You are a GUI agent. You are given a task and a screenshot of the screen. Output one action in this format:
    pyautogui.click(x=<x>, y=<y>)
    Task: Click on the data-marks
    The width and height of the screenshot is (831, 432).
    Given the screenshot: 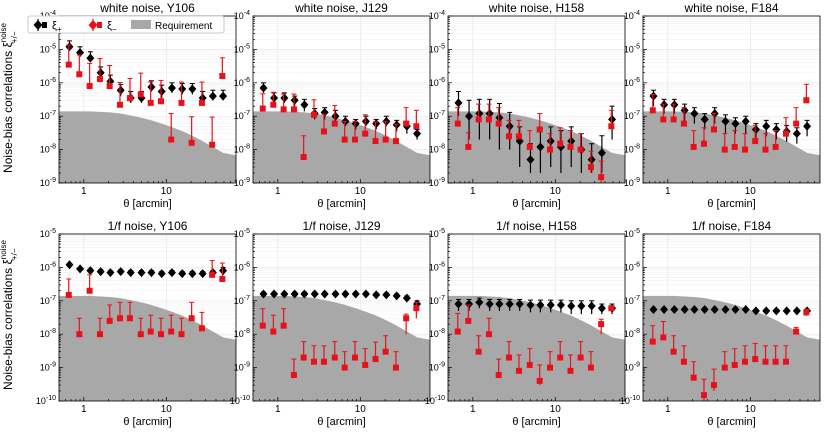 What is the action you would take?
    pyautogui.click(x=730, y=118)
    